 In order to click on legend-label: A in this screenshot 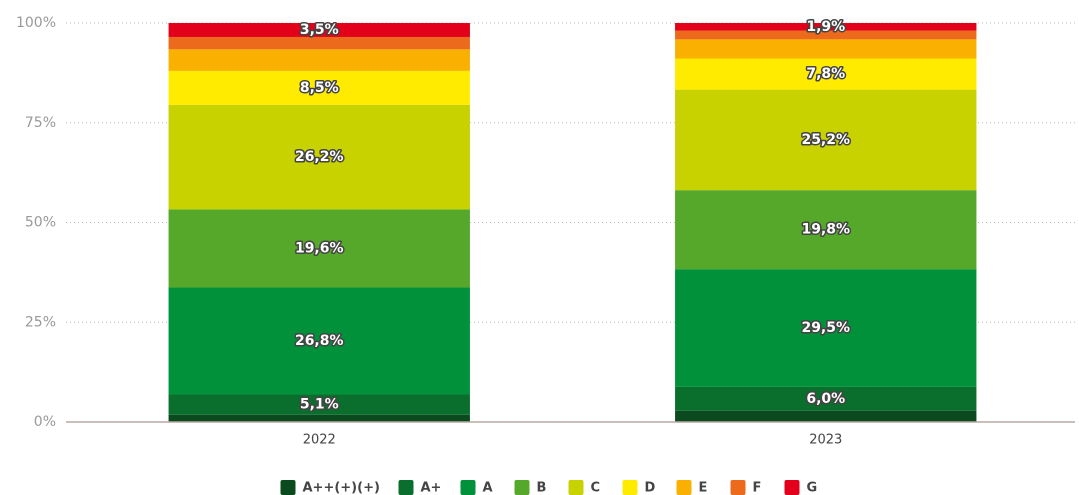, I will do `click(488, 488)`.